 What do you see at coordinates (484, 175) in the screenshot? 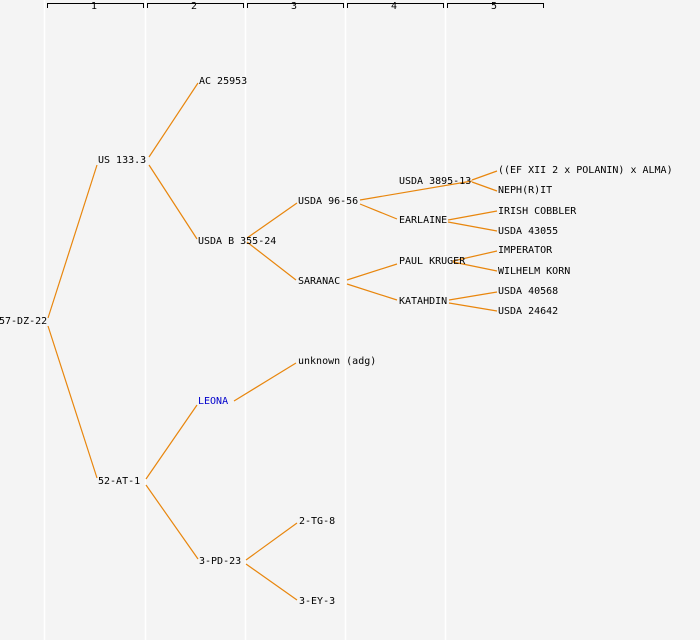
I see `pedigree-edge-usda-3895-13--ef-xii-alma` at bounding box center [484, 175].